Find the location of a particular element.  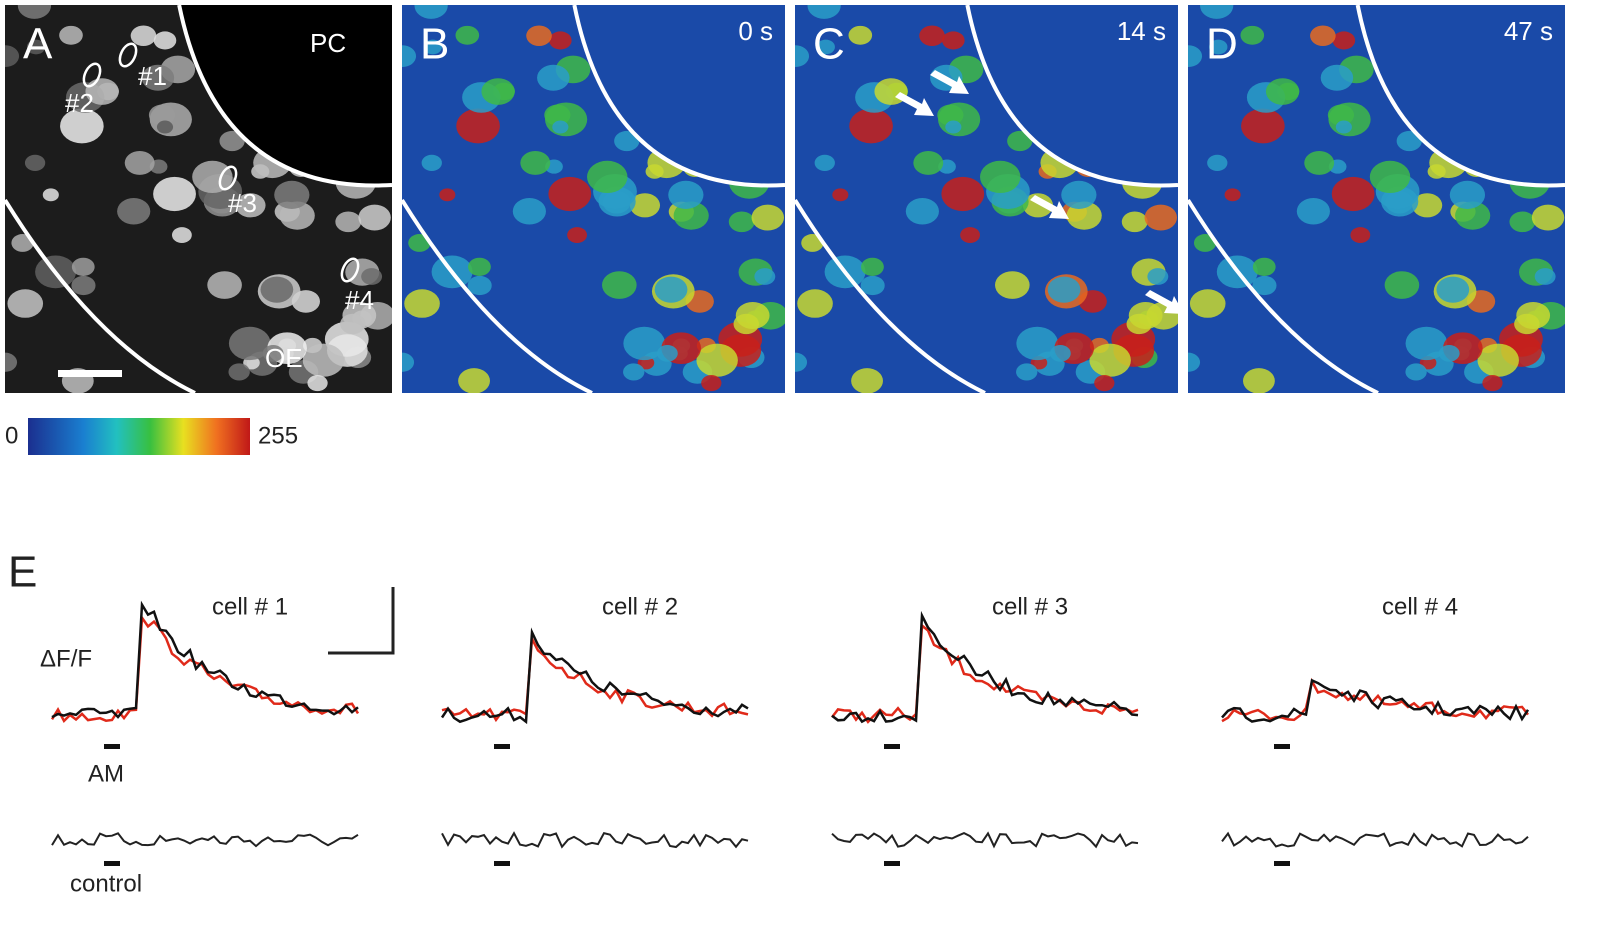

cell-label: #2 is located at coordinates (79, 103).